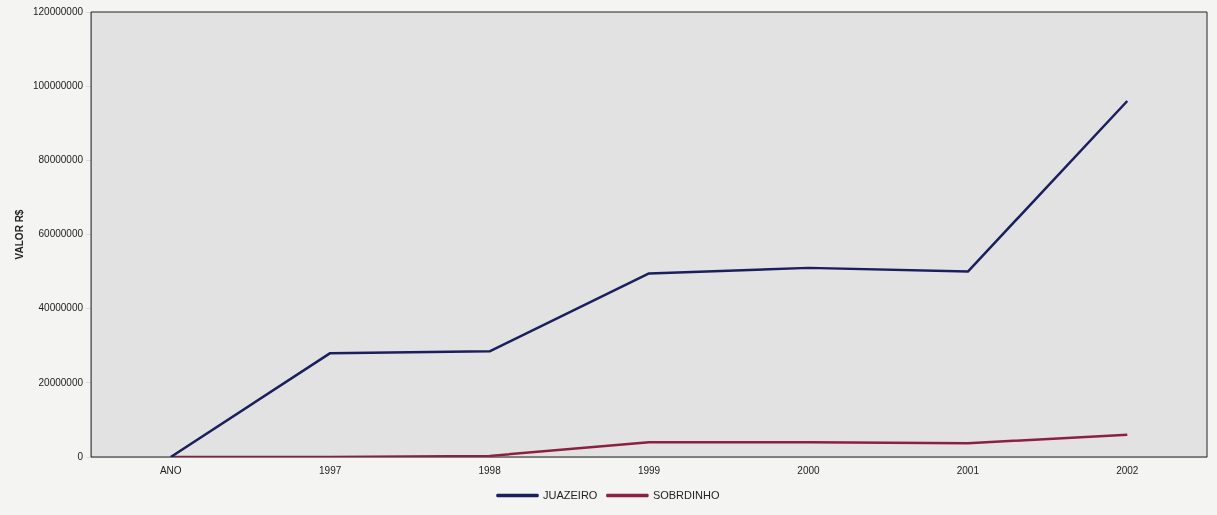  What do you see at coordinates (490, 470) in the screenshot?
I see `x-tick-label: 1998` at bounding box center [490, 470].